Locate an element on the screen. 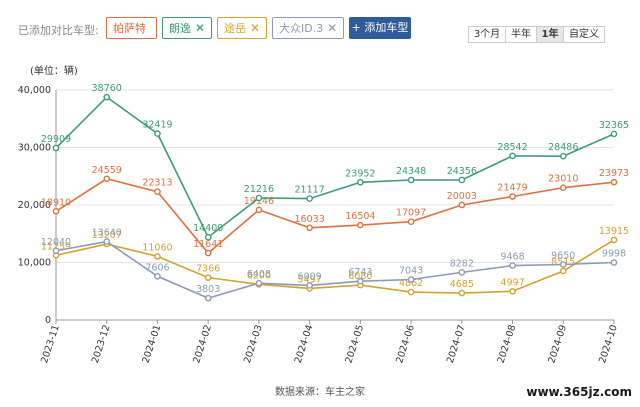 The image size is (640, 407). x-tick-label: 2024-01 is located at coordinates (152, 344).